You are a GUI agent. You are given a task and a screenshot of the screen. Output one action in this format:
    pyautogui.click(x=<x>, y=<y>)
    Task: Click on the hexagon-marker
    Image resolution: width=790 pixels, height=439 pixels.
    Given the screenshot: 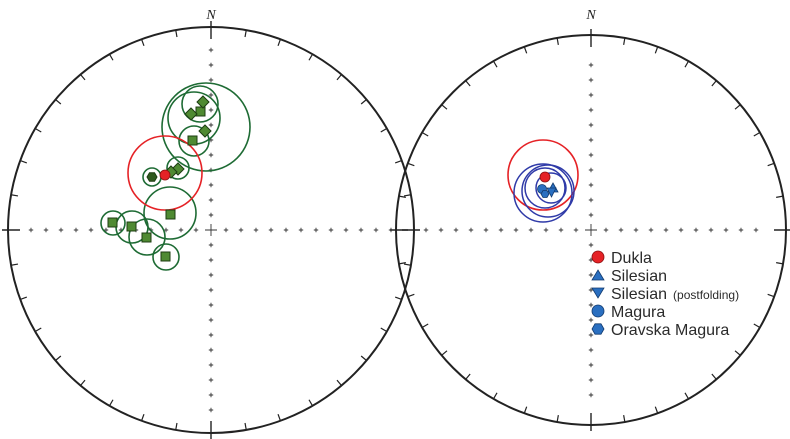 What is the action you would take?
    pyautogui.click(x=152, y=177)
    